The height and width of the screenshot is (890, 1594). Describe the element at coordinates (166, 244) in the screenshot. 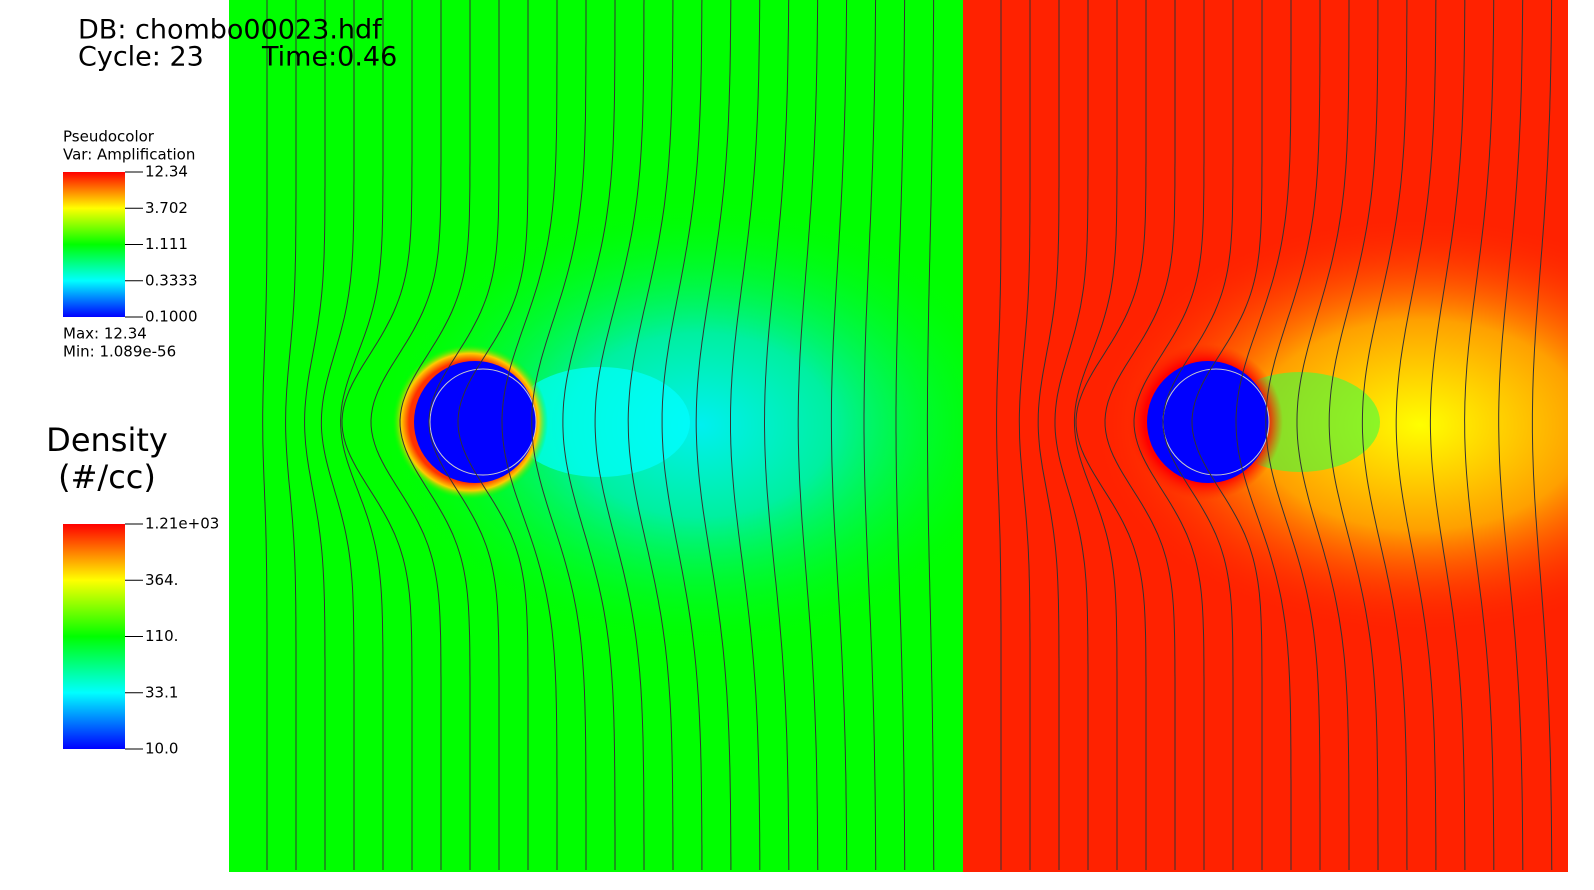

I see `legend-tick-label: 1.111` at that location.